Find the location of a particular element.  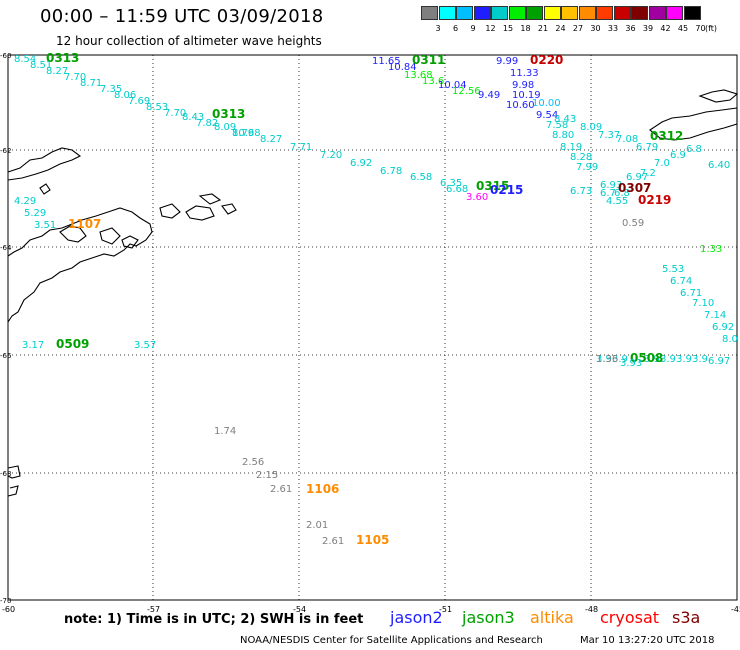

wave-height-label: 7.0 is located at coordinates (662, 163).